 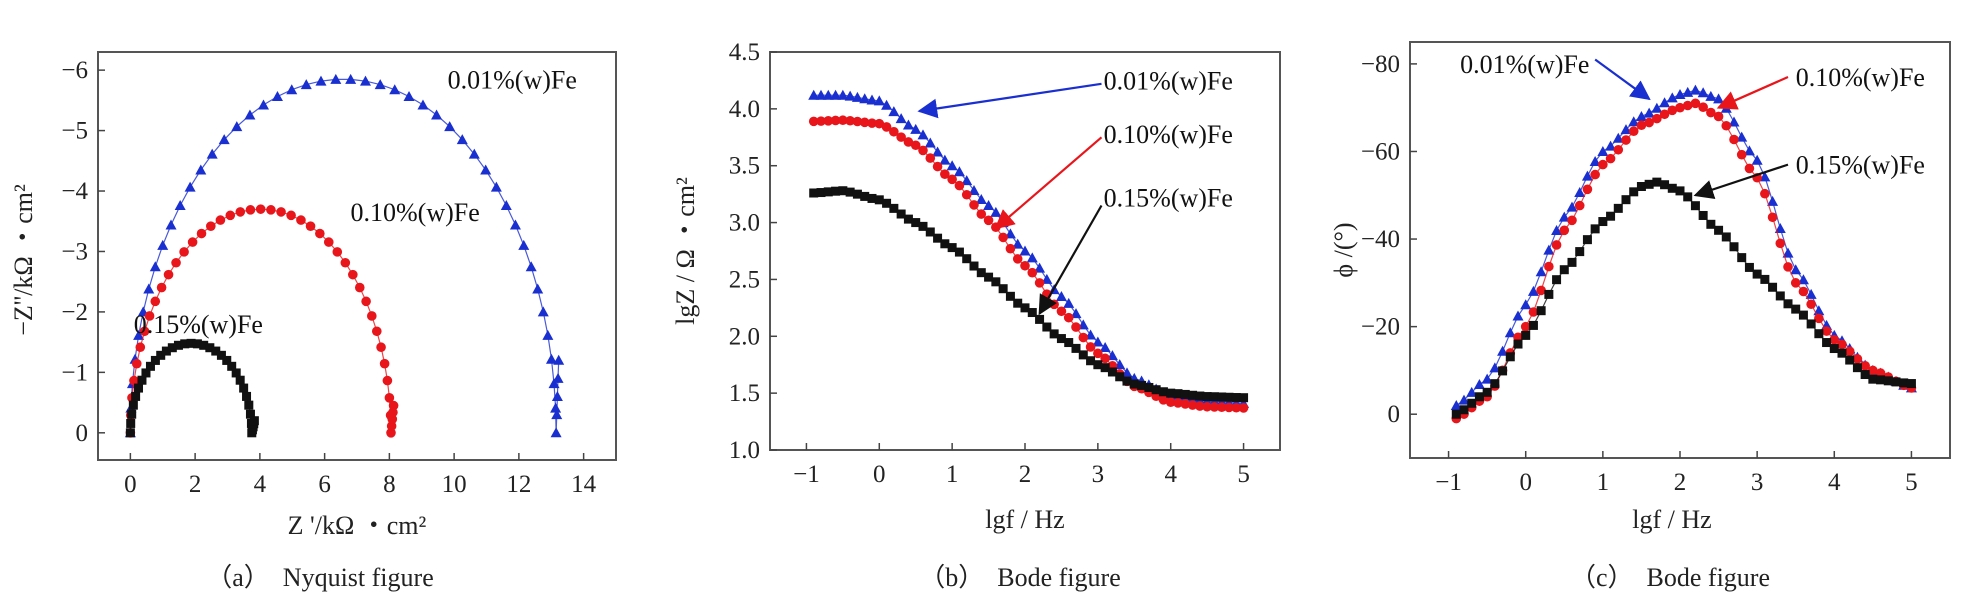 I want to click on x-tick-label: 2, so click(x=195, y=484).